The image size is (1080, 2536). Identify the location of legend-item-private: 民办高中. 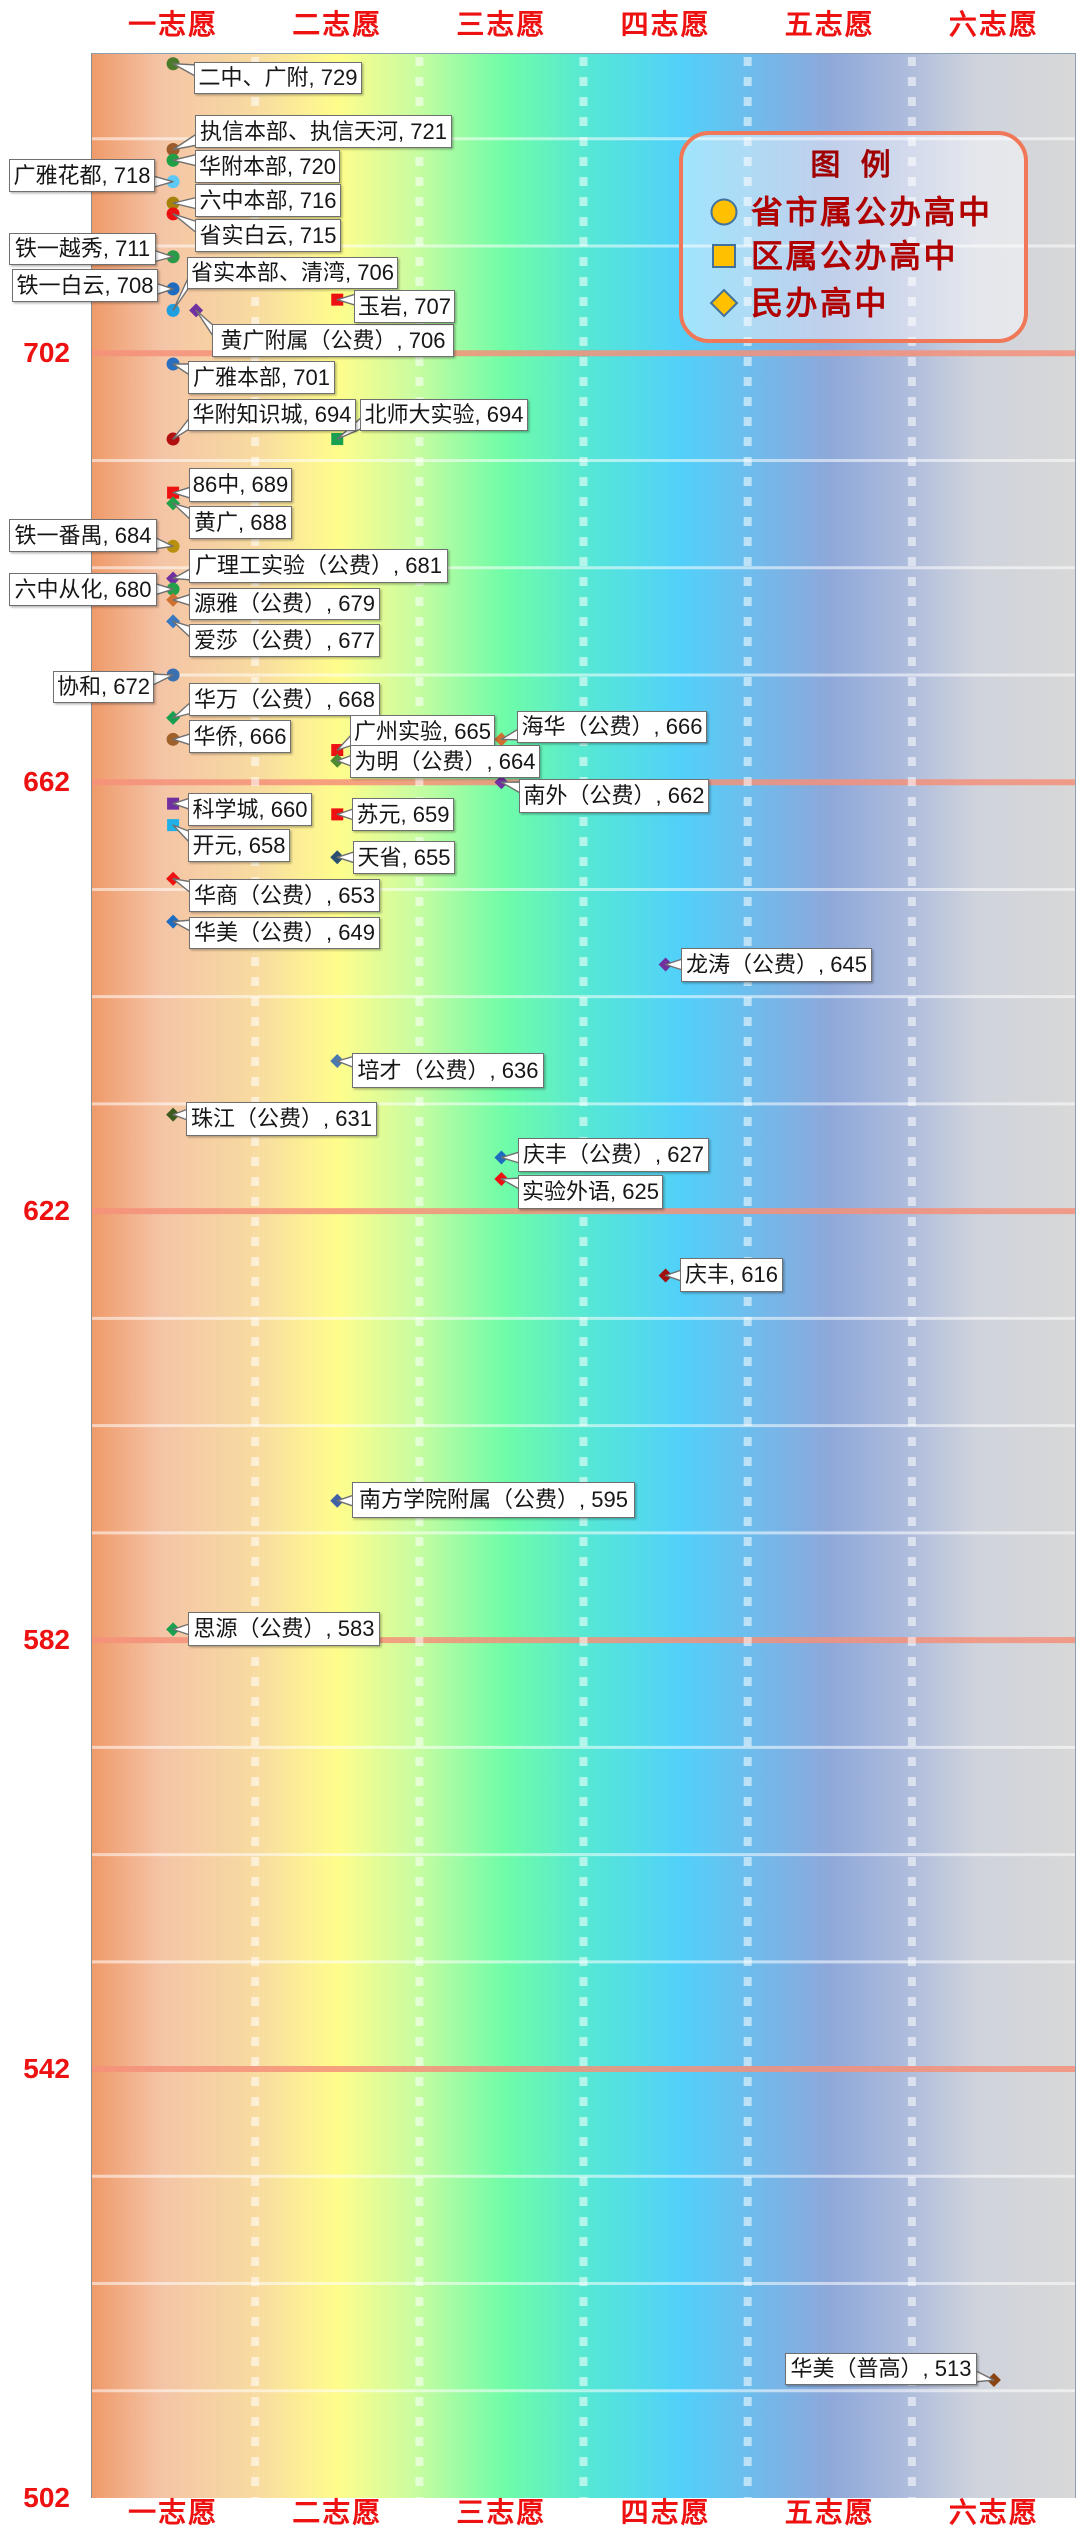
(799, 303).